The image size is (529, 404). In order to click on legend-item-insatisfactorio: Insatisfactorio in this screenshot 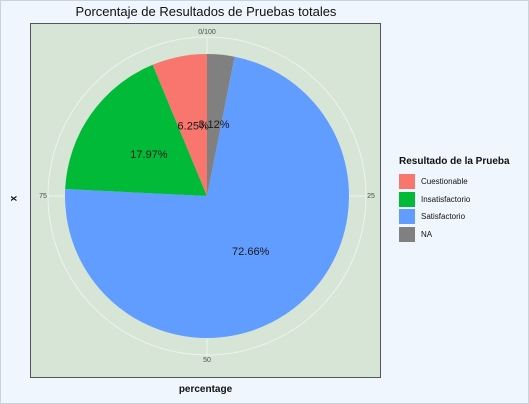, I will do `click(454, 200)`.